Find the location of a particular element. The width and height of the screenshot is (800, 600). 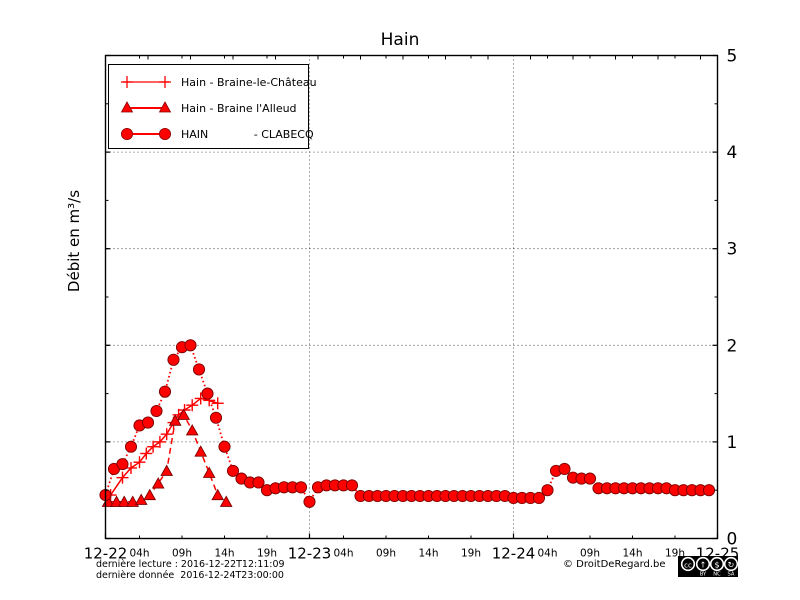

legend-item-hain-clabecq: HAIN - CLABECQ is located at coordinates (211, 134).